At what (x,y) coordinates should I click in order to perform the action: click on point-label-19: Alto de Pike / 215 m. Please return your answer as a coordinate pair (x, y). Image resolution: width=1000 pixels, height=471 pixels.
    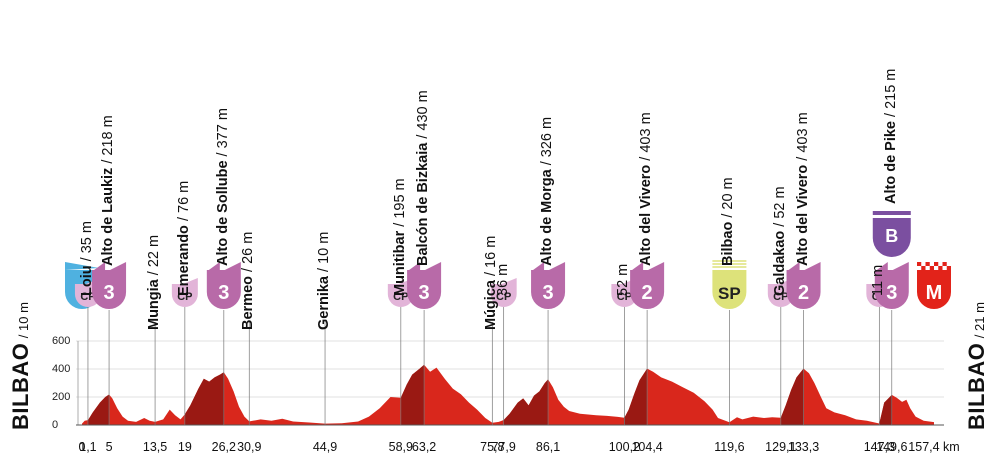
    Looking at the image, I should click on (891, 136).